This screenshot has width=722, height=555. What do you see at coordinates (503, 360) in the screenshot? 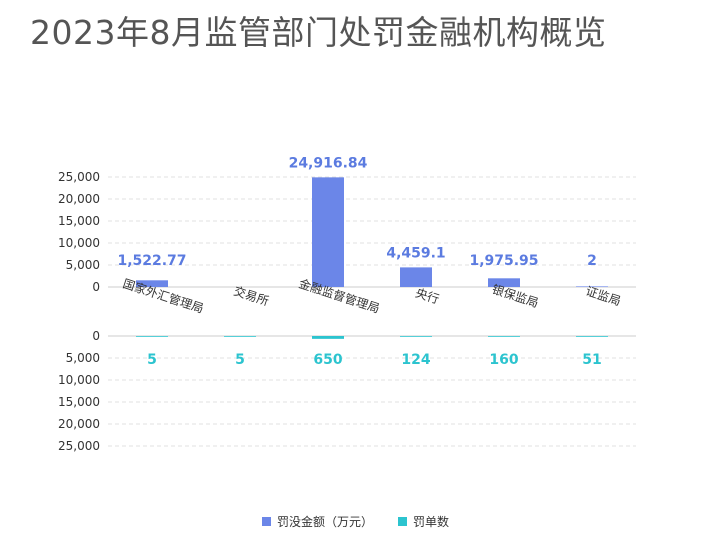
I see `data-label-count: 160` at bounding box center [503, 360].